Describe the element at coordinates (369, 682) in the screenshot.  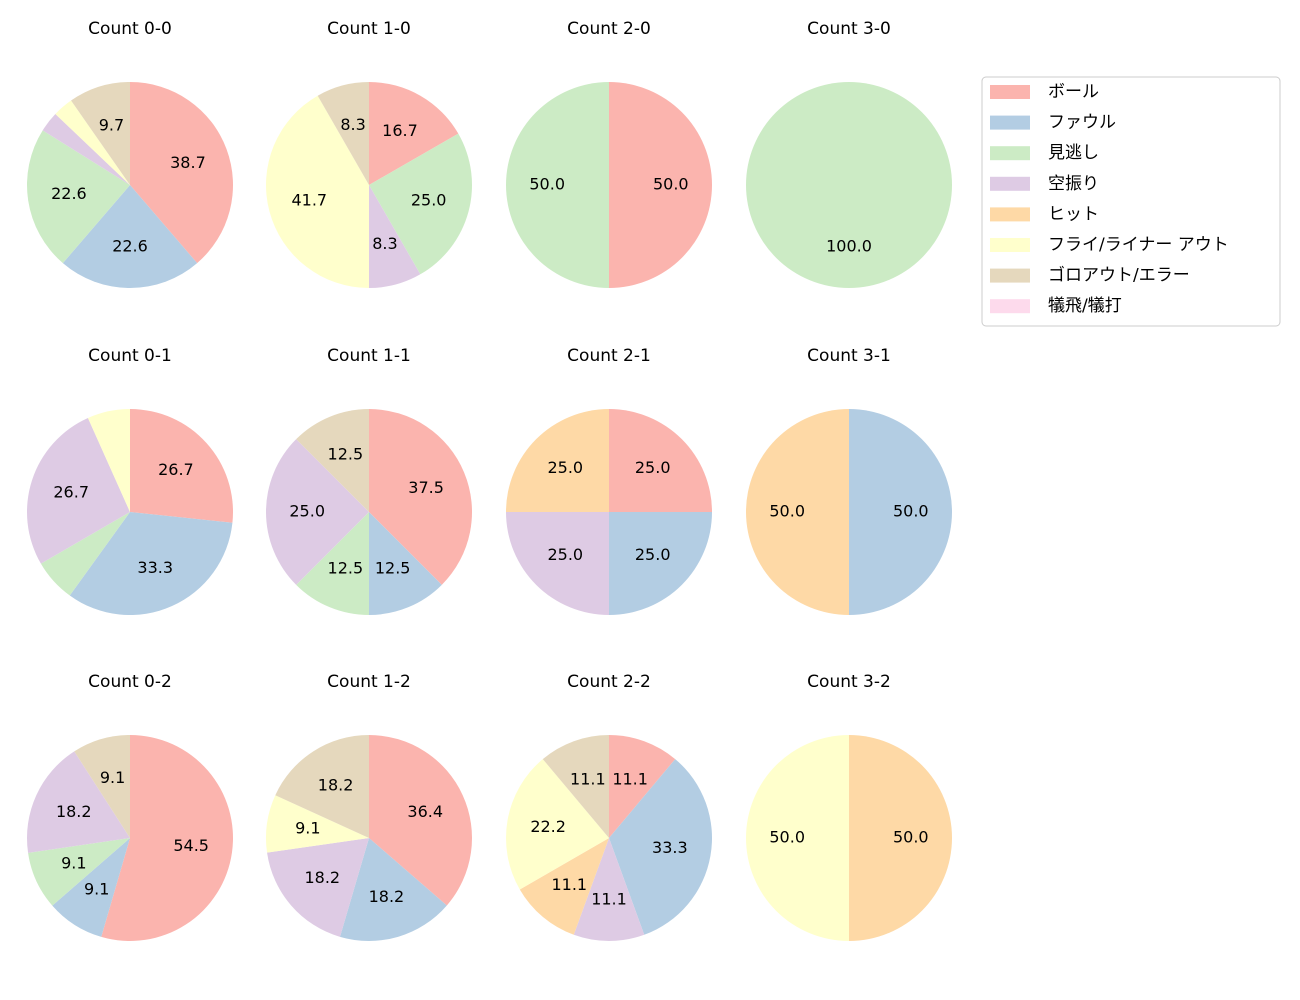
I see `chart-title: Count 1-2` at that location.